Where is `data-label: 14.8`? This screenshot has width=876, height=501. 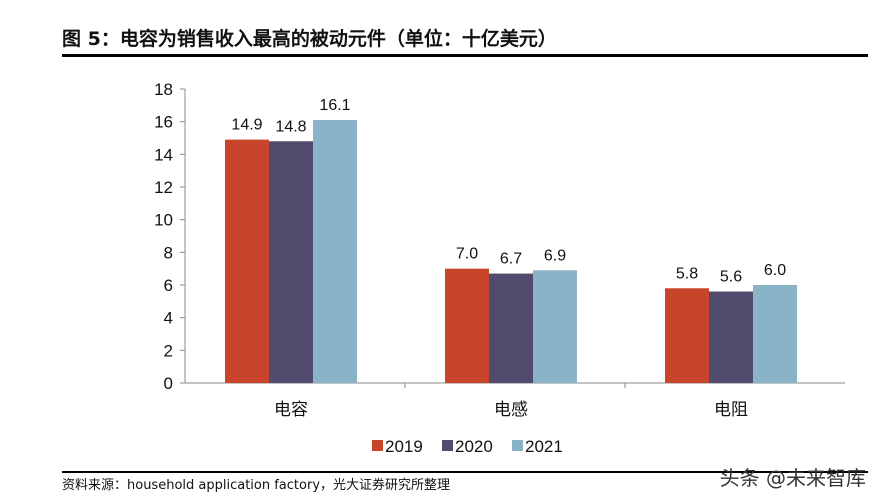
data-label: 14.8 is located at coordinates (290, 126).